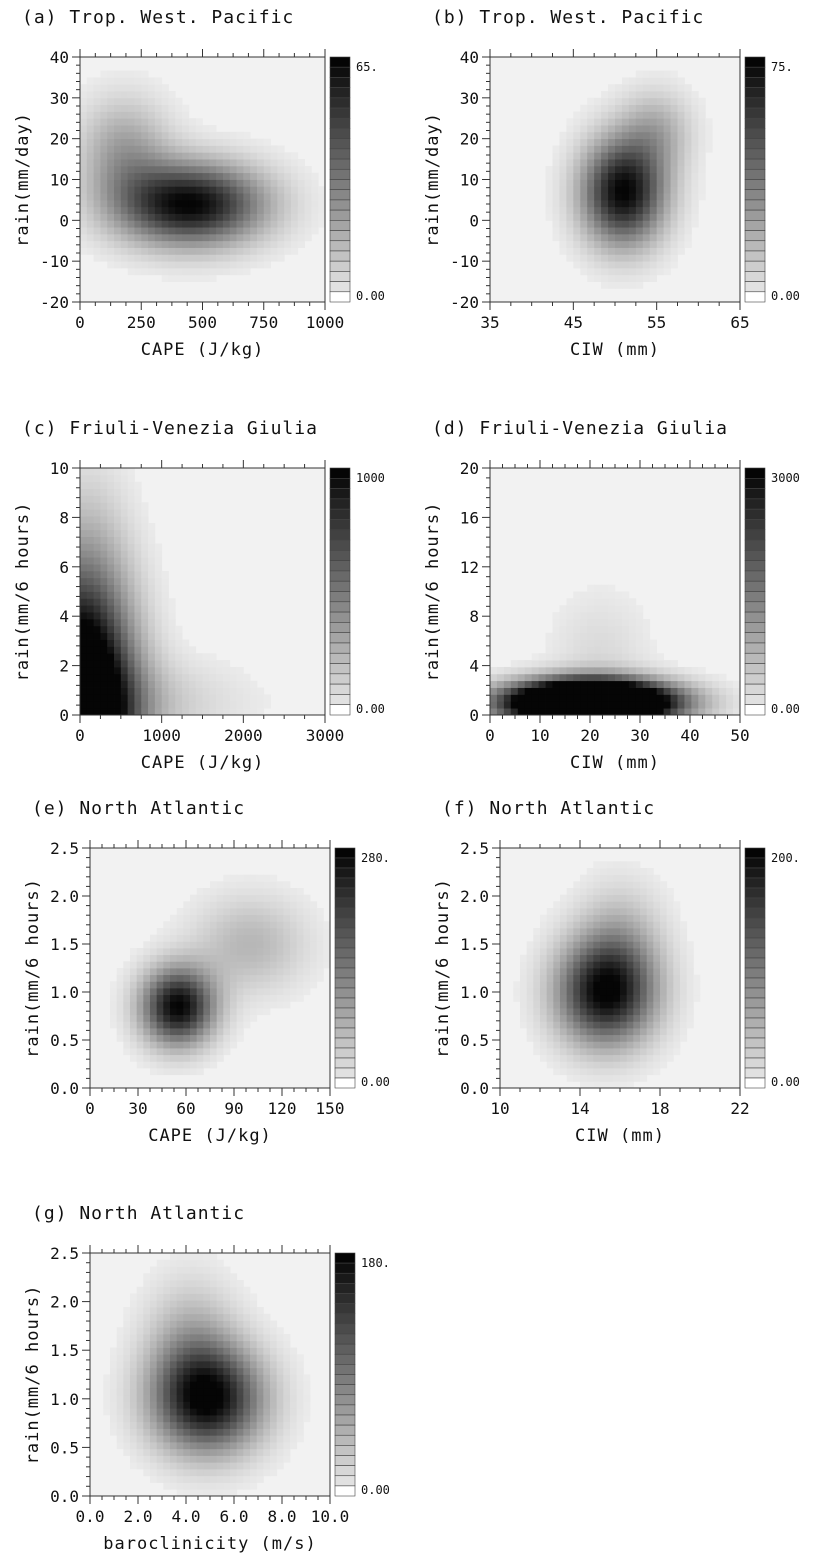  I want to click on y-axis-label: rain(mm/6 hours), so click(33, 968).